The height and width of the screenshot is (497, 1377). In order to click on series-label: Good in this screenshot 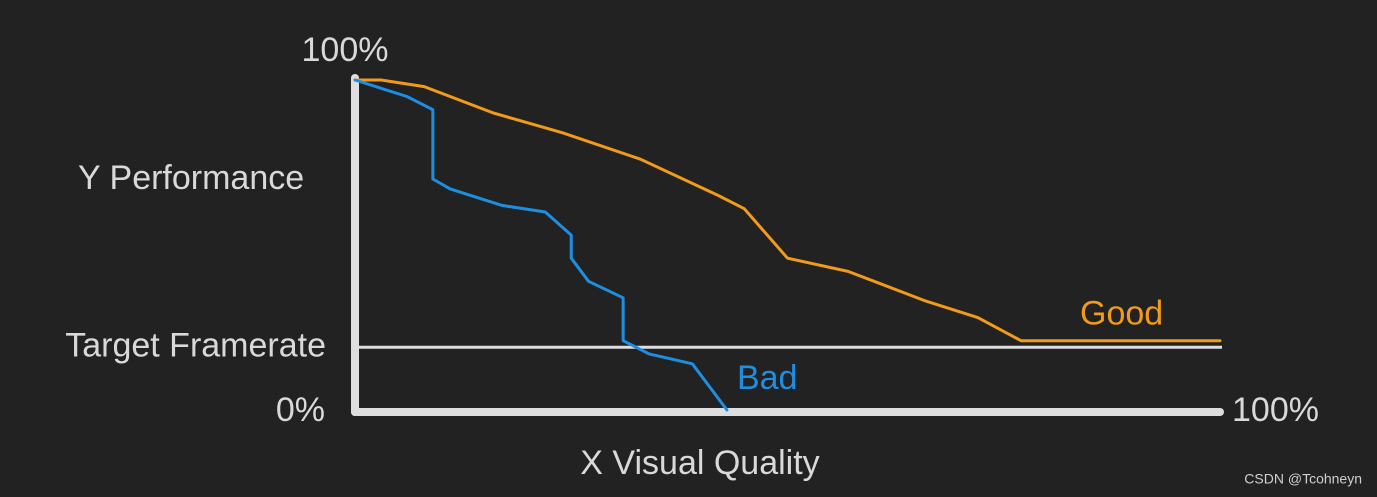, I will do `click(1121, 314)`.